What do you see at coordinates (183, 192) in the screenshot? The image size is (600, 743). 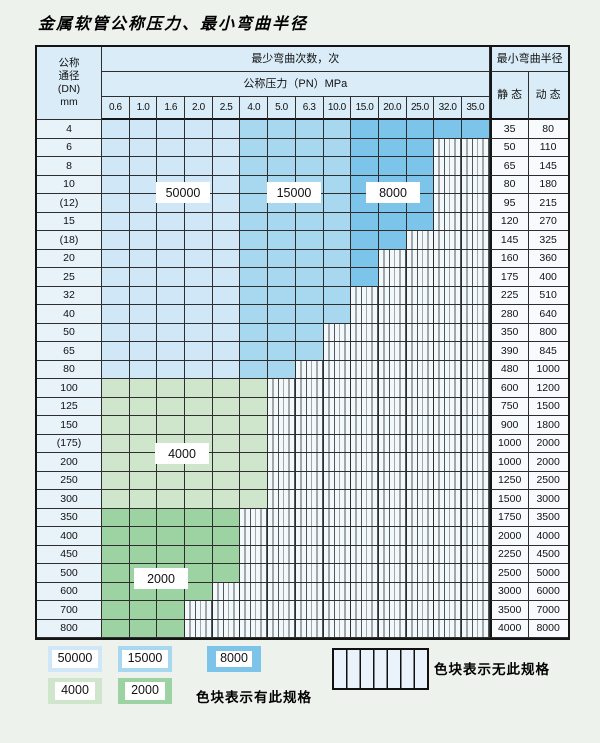 I see `rating-label: 50000` at bounding box center [183, 192].